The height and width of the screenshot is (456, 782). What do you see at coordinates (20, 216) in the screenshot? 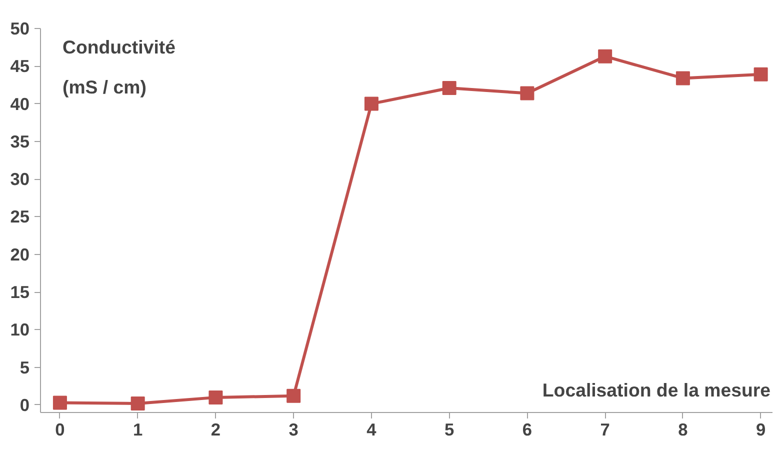
I see `y-tick-label: 25` at bounding box center [20, 216].